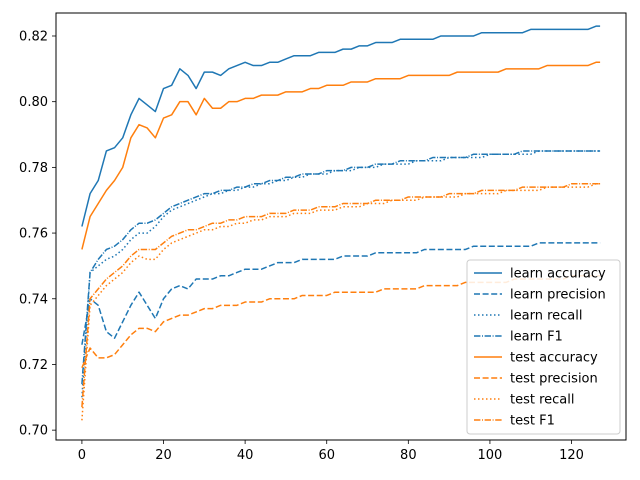 Image resolution: width=640 pixels, height=480 pixels. Describe the element at coordinates (490, 455) in the screenshot. I see `x-tick-label: 100` at that location.